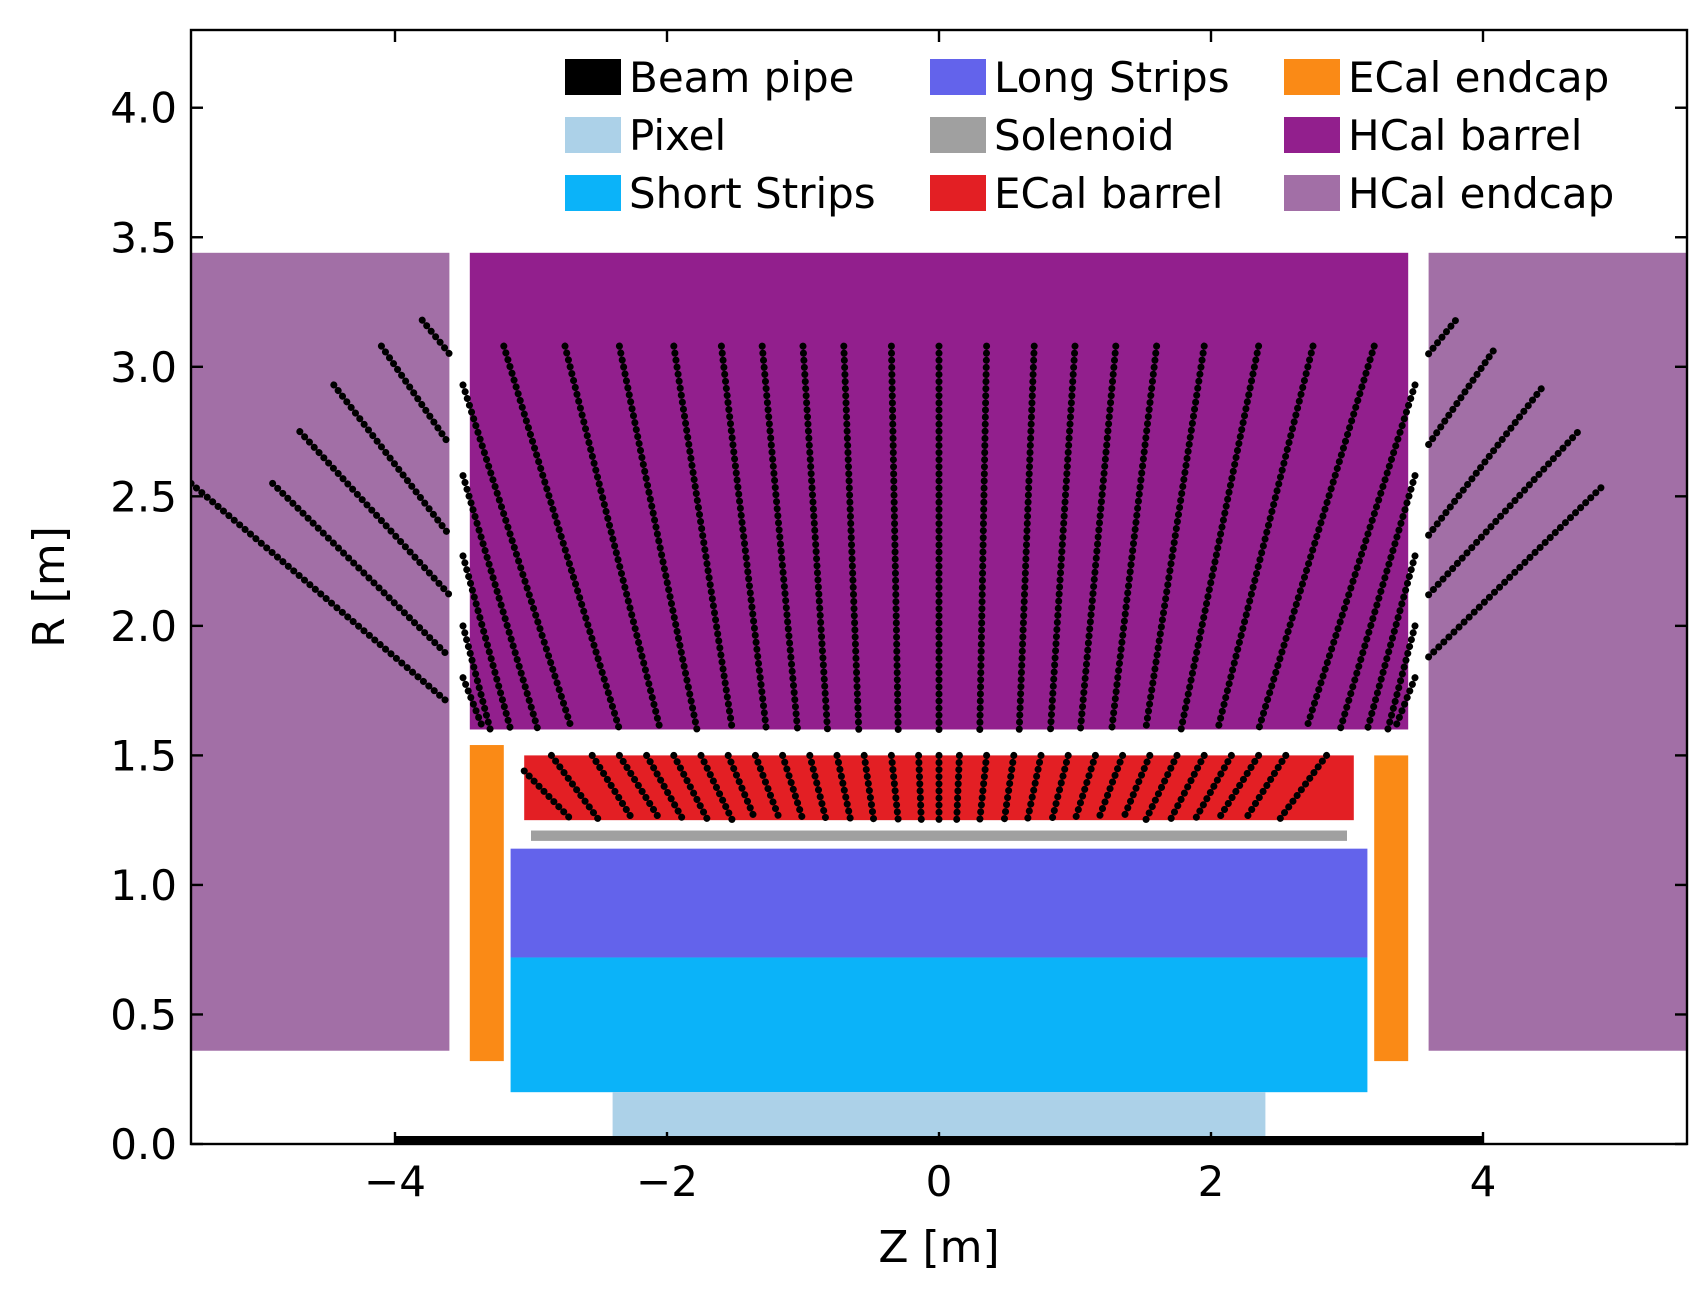  What do you see at coordinates (1312, 77) in the screenshot?
I see `legend-swatch-ecal-endcap` at bounding box center [1312, 77].